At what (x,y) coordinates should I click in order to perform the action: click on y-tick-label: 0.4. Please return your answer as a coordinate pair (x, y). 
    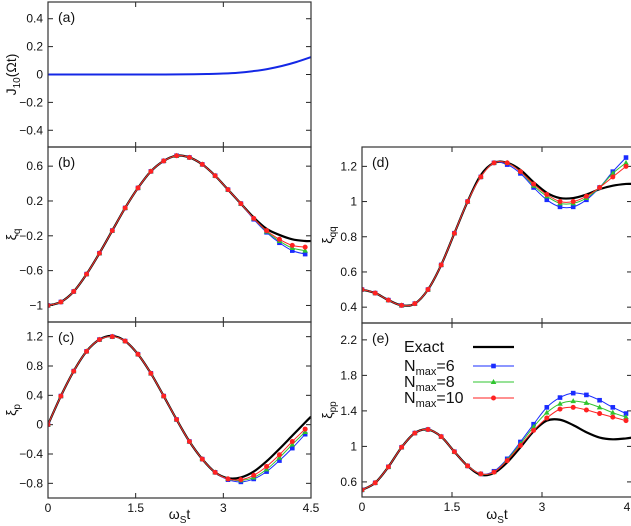
    Looking at the image, I should click on (34, 395).